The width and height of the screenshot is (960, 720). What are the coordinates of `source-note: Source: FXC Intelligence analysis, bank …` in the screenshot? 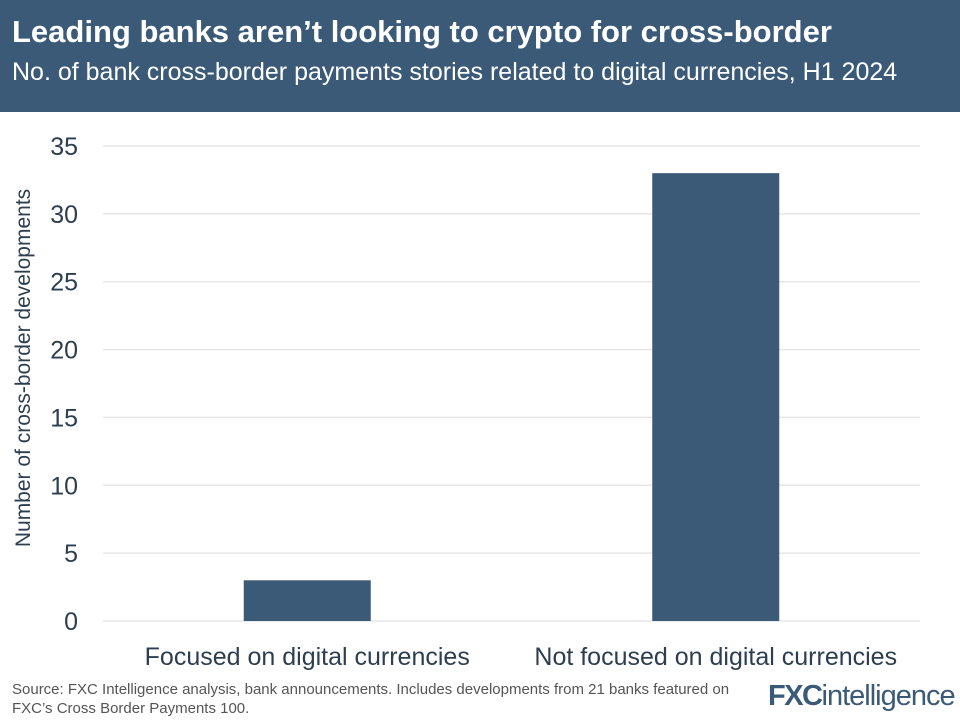 It's located at (371, 699).